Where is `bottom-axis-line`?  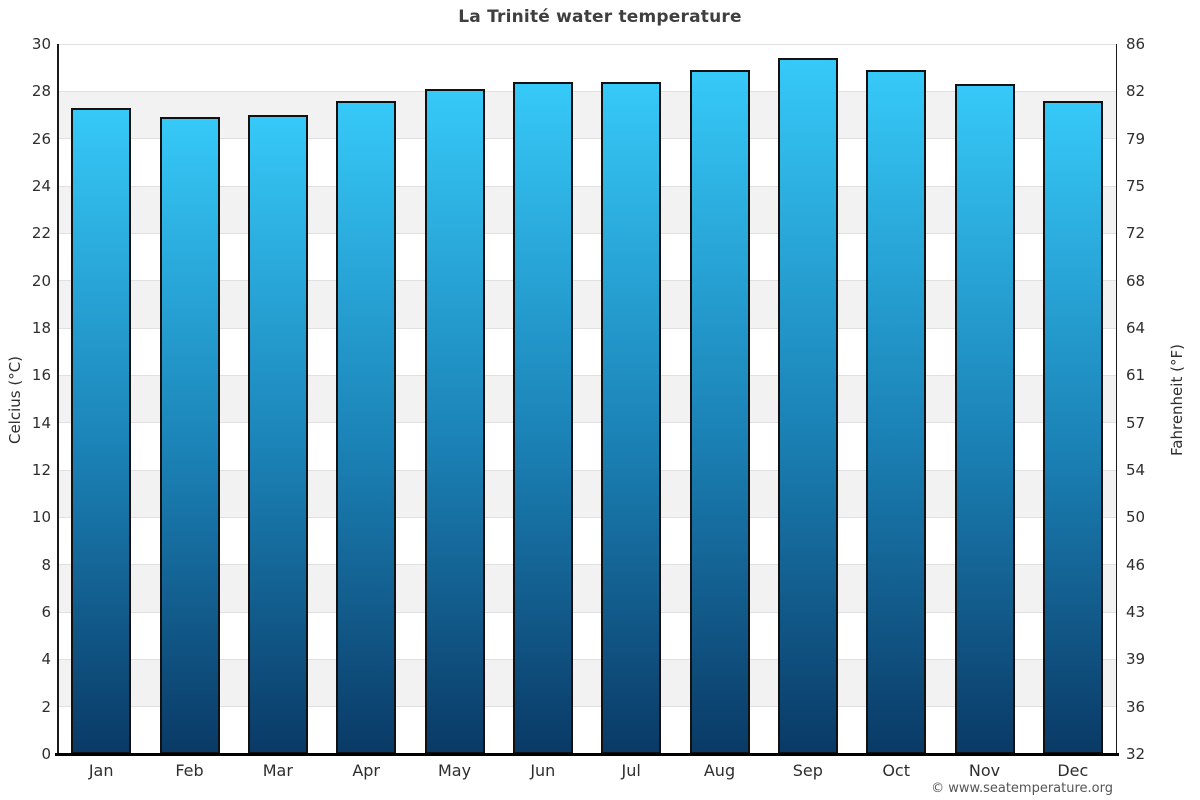 bottom-axis-line is located at coordinates (587, 754).